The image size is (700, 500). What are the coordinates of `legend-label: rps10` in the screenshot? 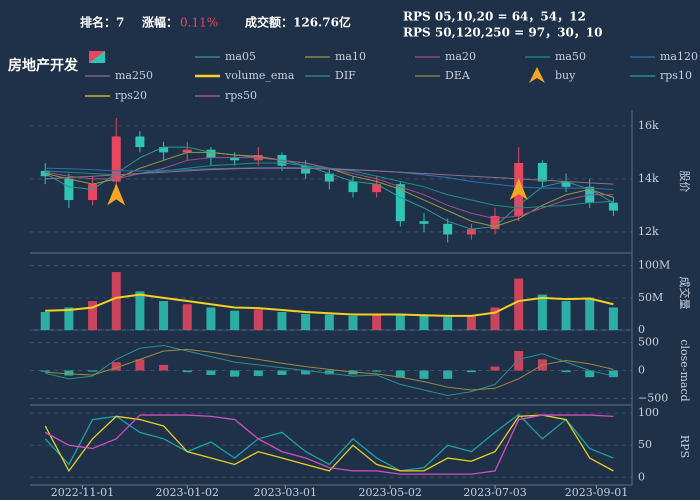 It's located at (676, 75).